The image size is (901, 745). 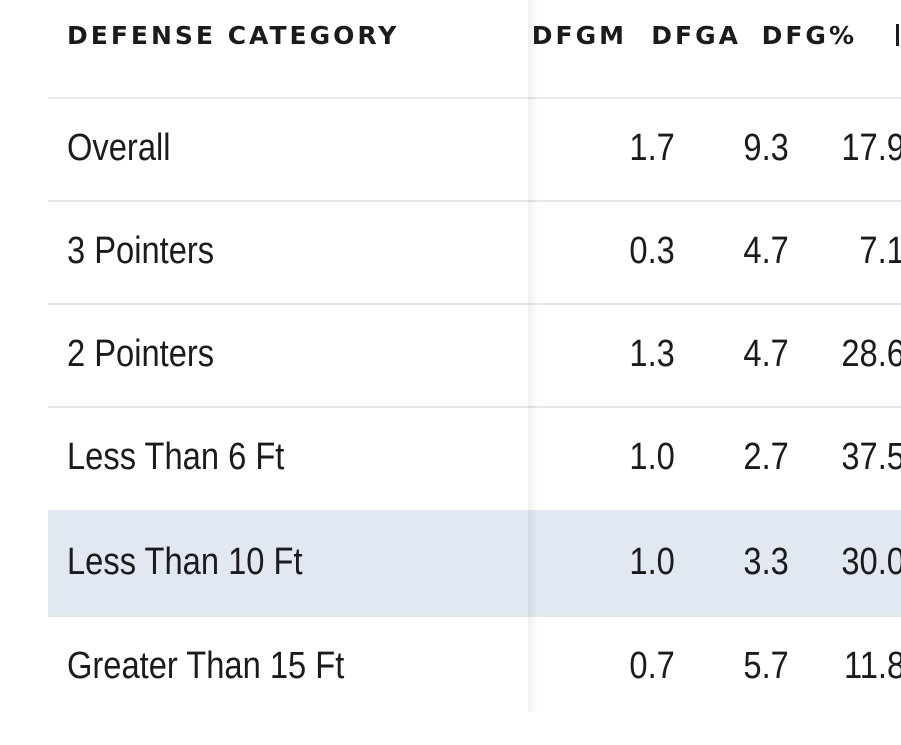 I want to click on column-header-defense-category: DEFENSE CATEGORY, so click(x=233, y=35).